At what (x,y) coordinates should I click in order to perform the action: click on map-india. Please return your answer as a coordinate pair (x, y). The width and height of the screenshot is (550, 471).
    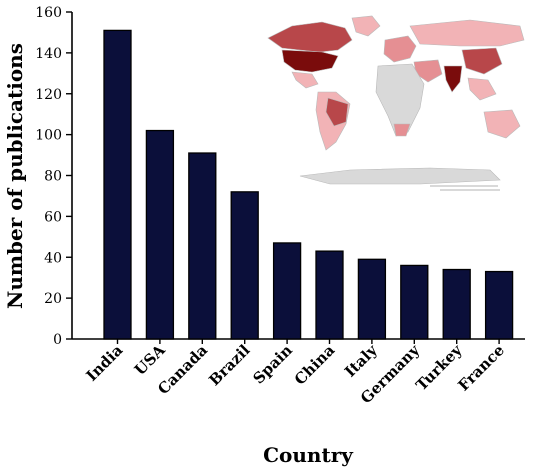
    Looking at the image, I should click on (453, 79).